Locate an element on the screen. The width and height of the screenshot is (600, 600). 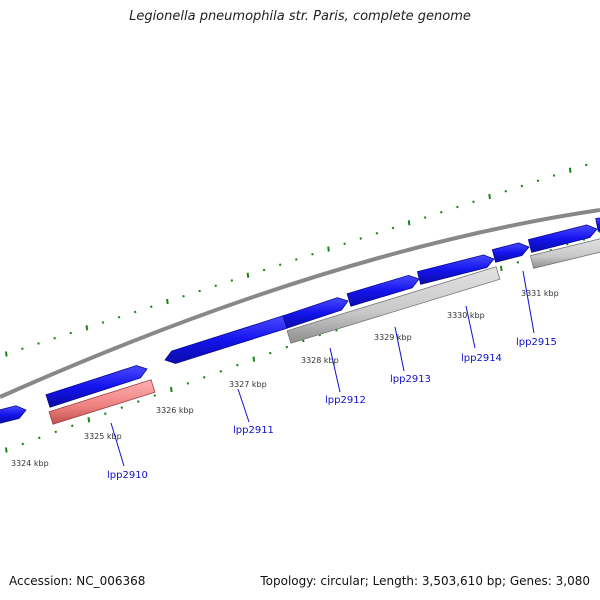
tick-label: 3331 kbp is located at coordinates (540, 293).